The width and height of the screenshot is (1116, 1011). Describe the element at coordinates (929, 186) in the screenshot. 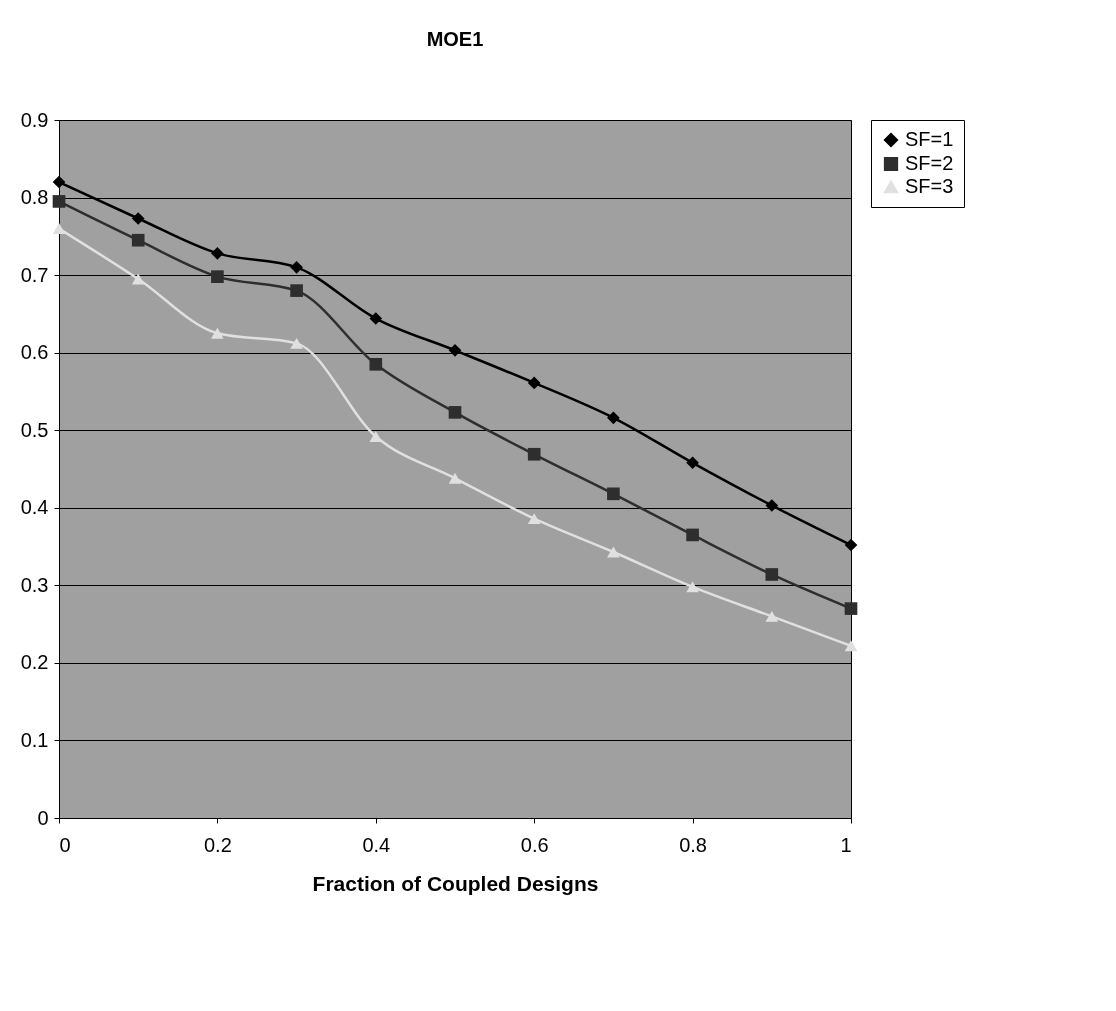

I see `legend-label: SF=3` at that location.